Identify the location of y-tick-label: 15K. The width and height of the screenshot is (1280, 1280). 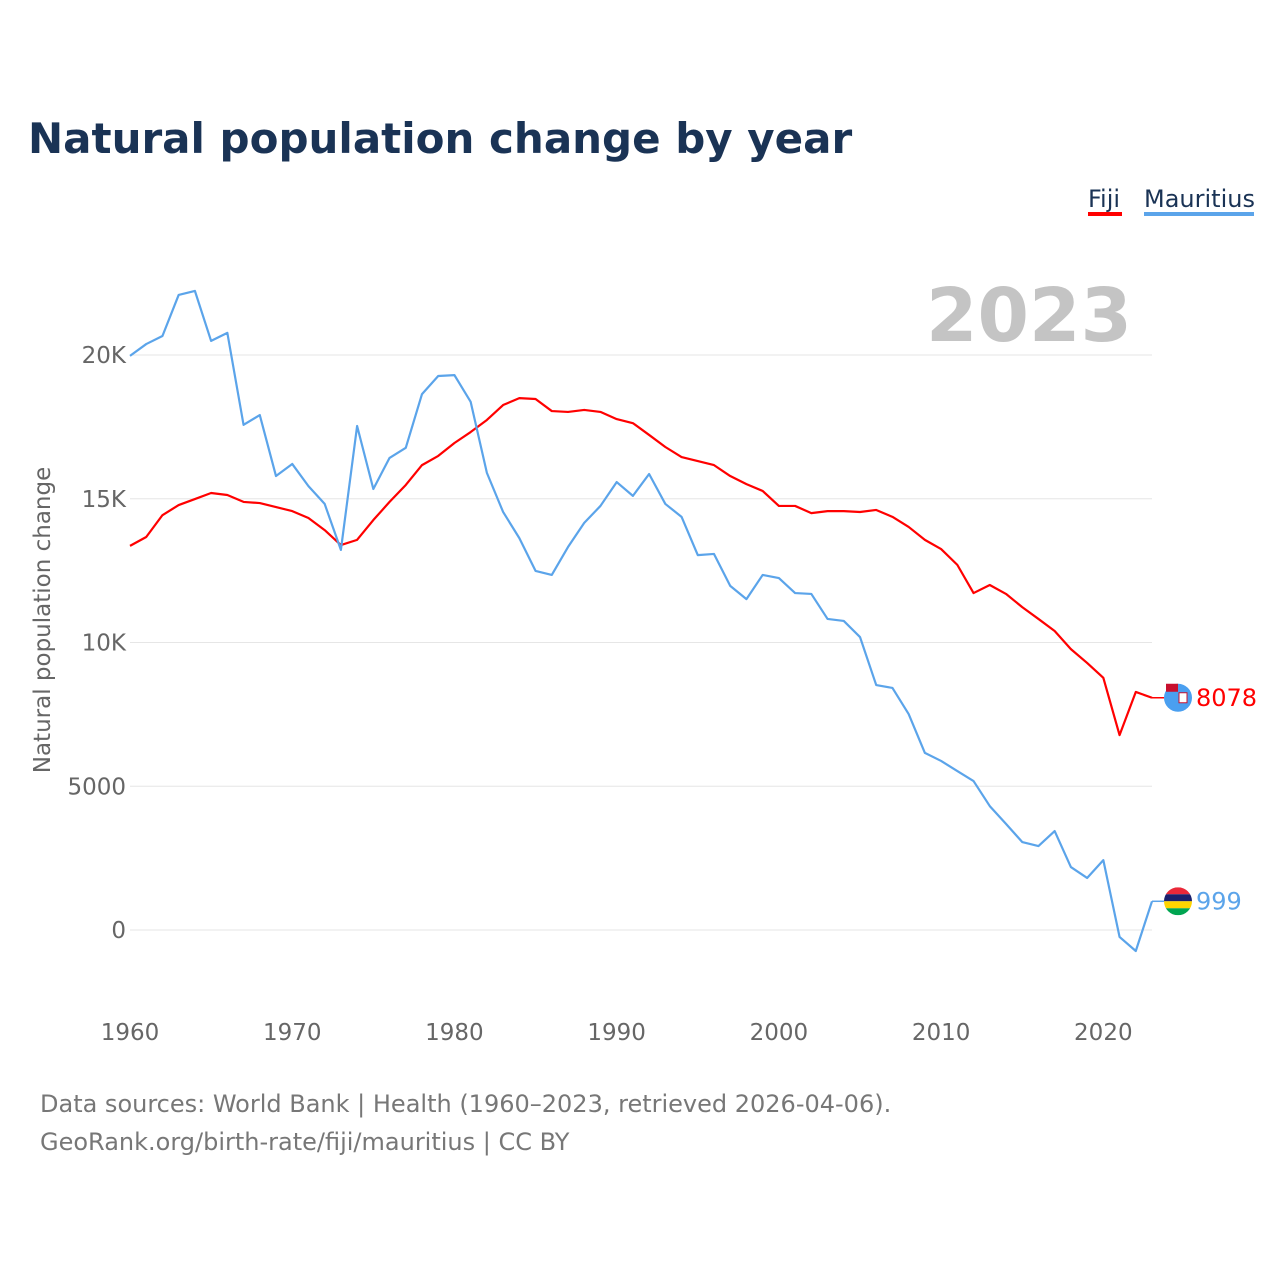
(104, 500).